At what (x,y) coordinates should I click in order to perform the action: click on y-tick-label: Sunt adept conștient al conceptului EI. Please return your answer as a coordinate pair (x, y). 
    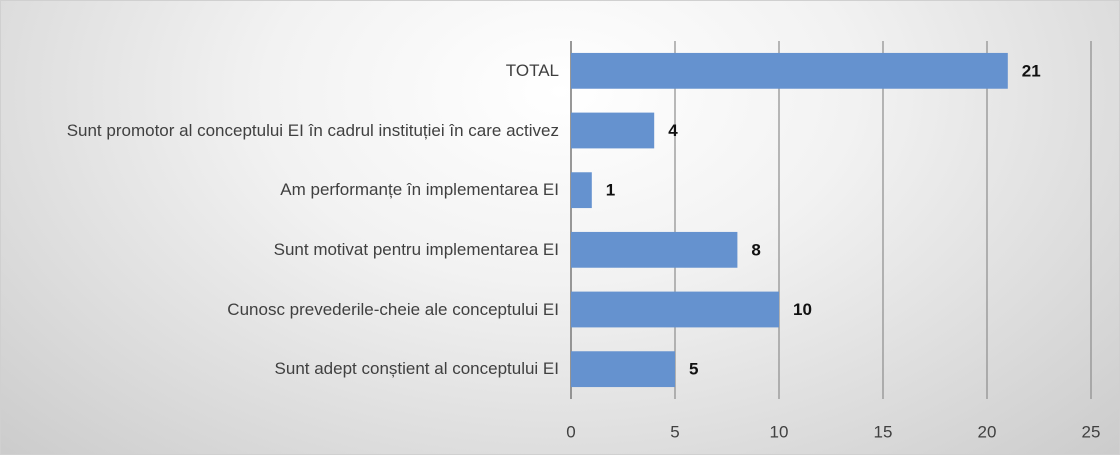
    Looking at the image, I should click on (416, 369).